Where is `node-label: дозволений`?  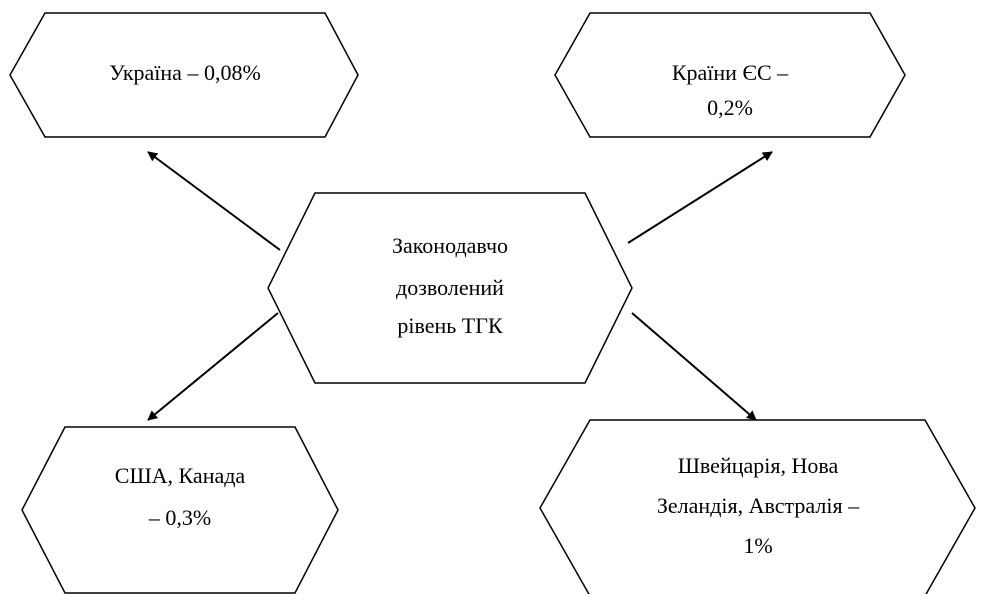 node-label: дозволений is located at coordinates (450, 287).